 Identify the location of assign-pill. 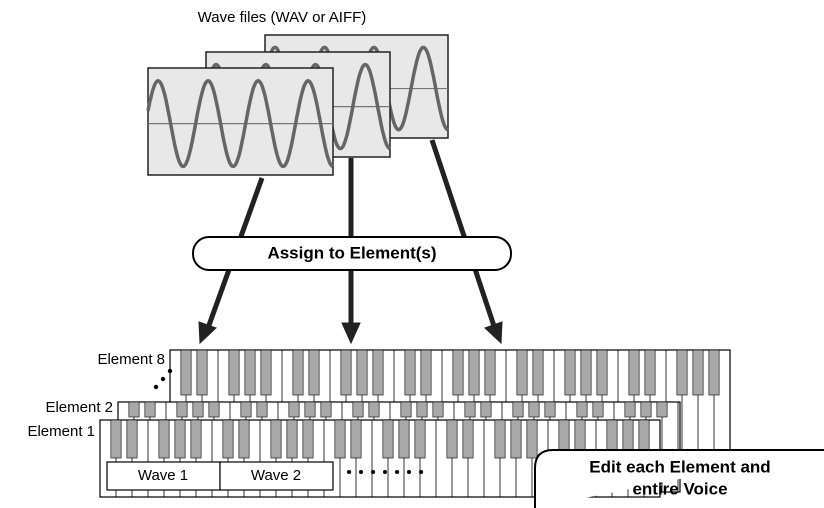
(352, 253).